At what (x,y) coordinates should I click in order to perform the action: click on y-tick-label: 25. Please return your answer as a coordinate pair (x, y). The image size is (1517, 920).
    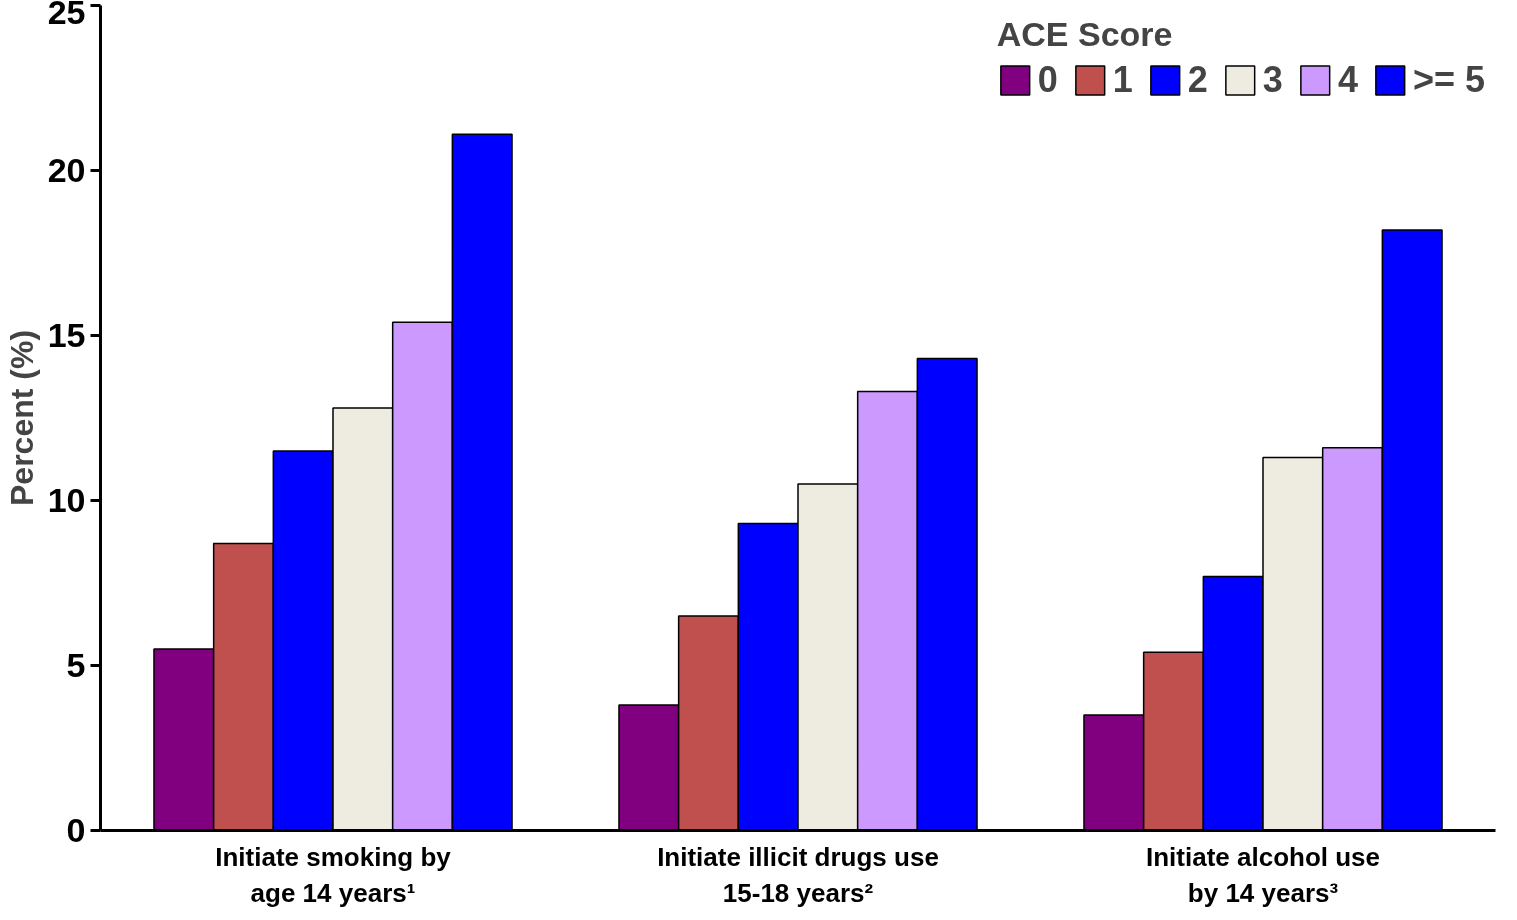
    Looking at the image, I should click on (66, 15).